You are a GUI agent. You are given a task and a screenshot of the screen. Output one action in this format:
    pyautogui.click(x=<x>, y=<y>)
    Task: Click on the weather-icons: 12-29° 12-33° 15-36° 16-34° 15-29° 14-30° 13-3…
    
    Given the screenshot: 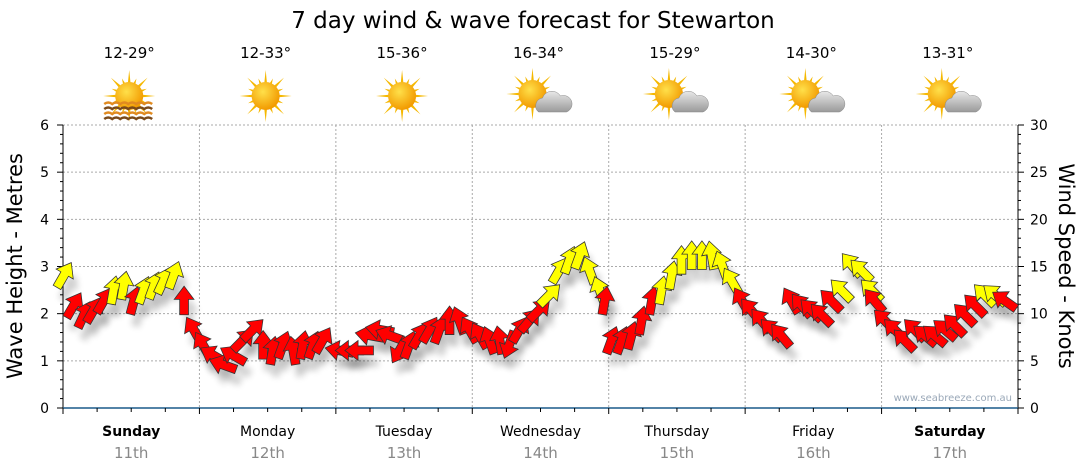 What is the action you would take?
    pyautogui.click(x=542, y=83)
    